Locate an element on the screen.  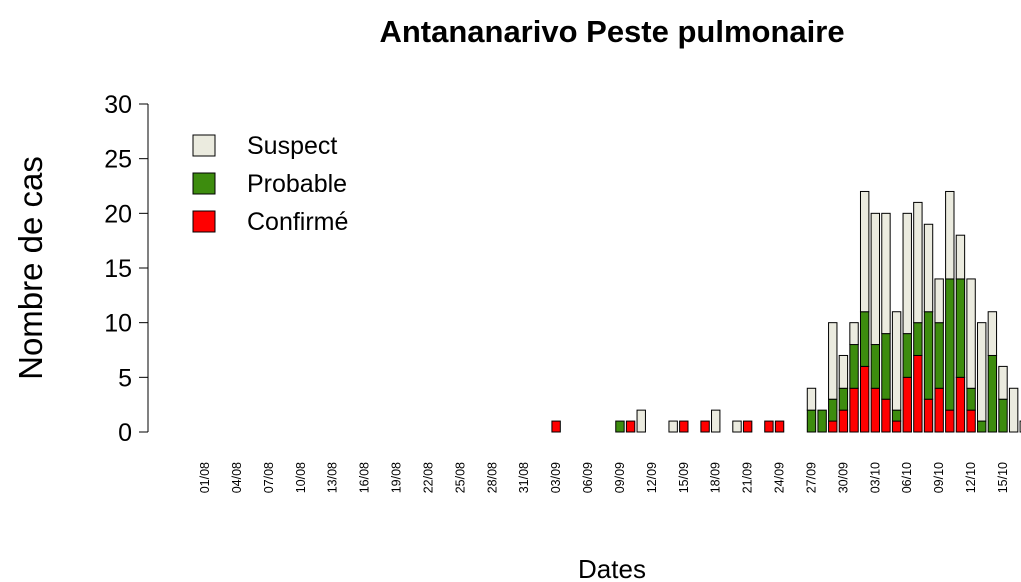
legend-label: Suspect is located at coordinates (292, 146).